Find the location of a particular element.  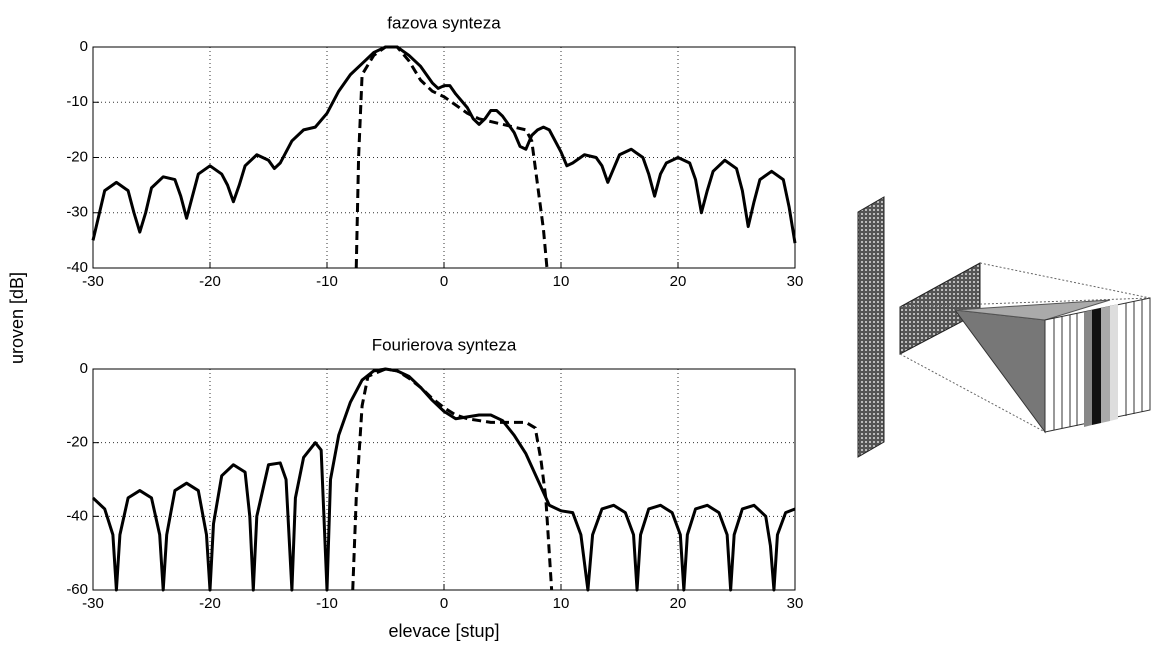

chart-title: Fourierova synteza is located at coordinates (444, 344).